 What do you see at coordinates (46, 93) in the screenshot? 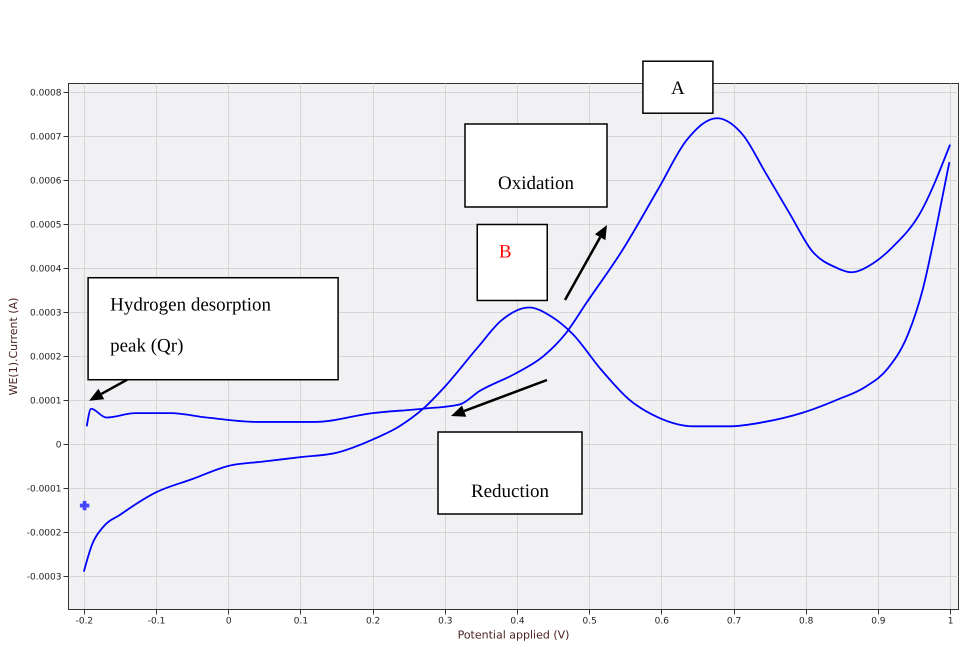
I see `y-tick-label: 0.0008` at bounding box center [46, 93].